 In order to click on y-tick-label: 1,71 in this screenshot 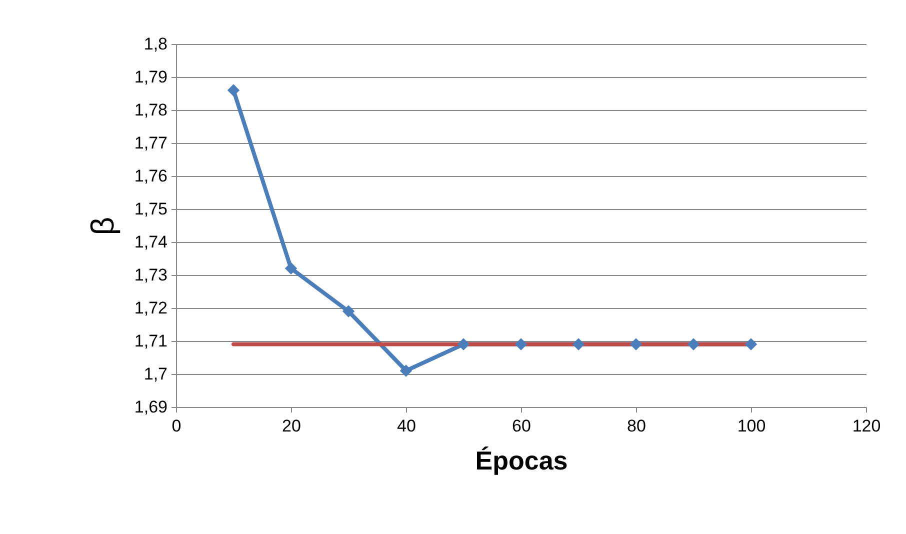, I will do `click(151, 341)`.